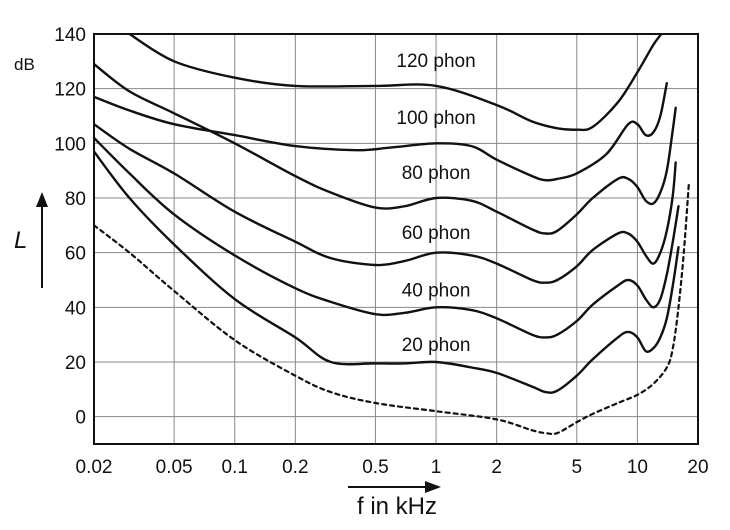 This screenshot has width=730, height=530. What do you see at coordinates (42, 199) in the screenshot?
I see `y-axis-arrow-head` at bounding box center [42, 199].